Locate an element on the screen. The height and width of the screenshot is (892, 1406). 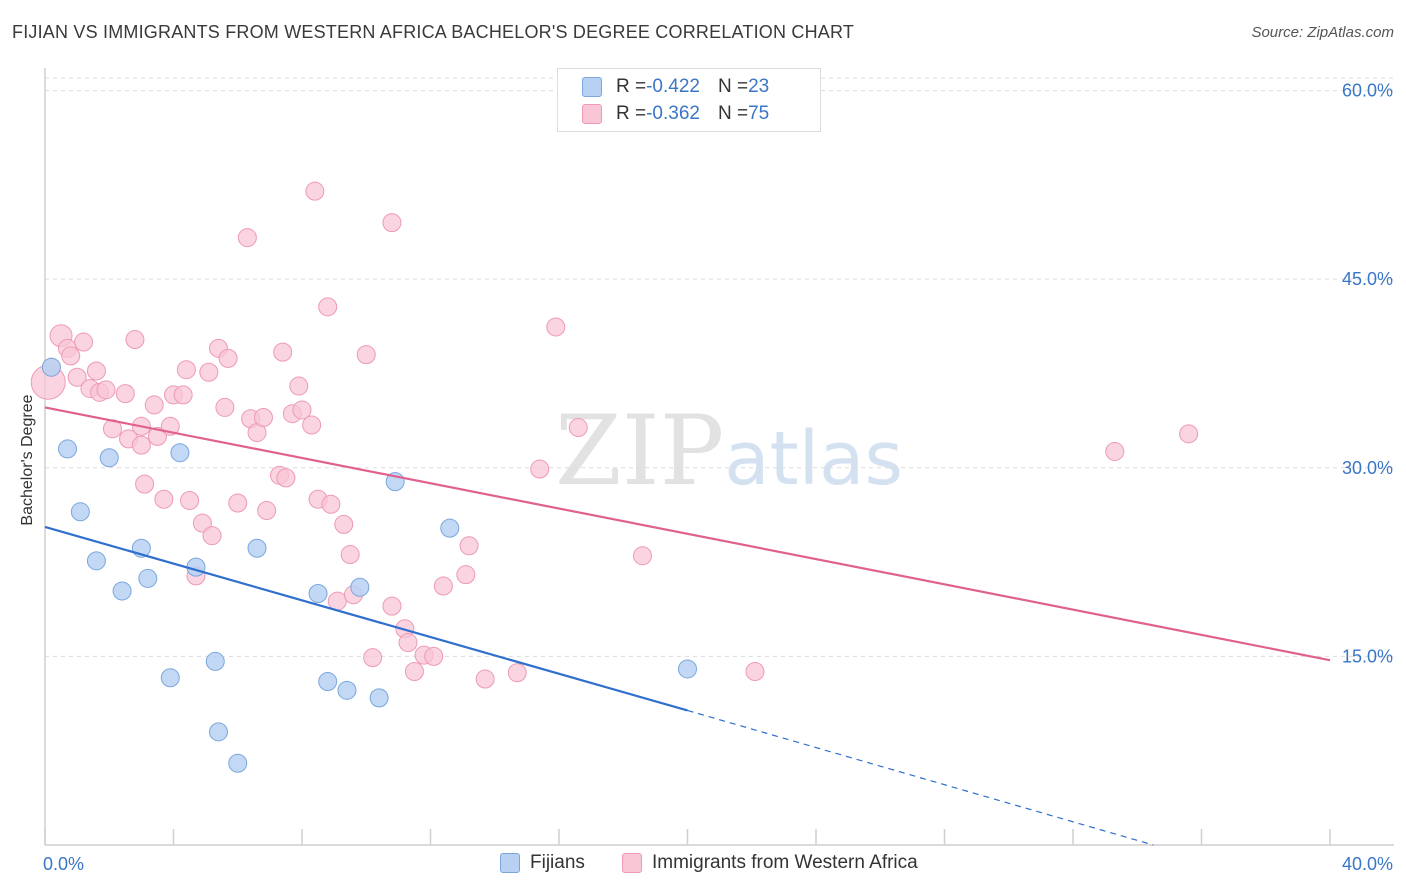
watermark: ZIPatlas is located at coordinates (729, 451).